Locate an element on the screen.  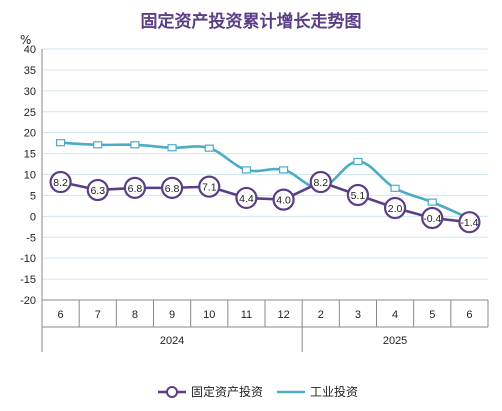
x-tick-label: 11 is located at coordinates (246, 315).